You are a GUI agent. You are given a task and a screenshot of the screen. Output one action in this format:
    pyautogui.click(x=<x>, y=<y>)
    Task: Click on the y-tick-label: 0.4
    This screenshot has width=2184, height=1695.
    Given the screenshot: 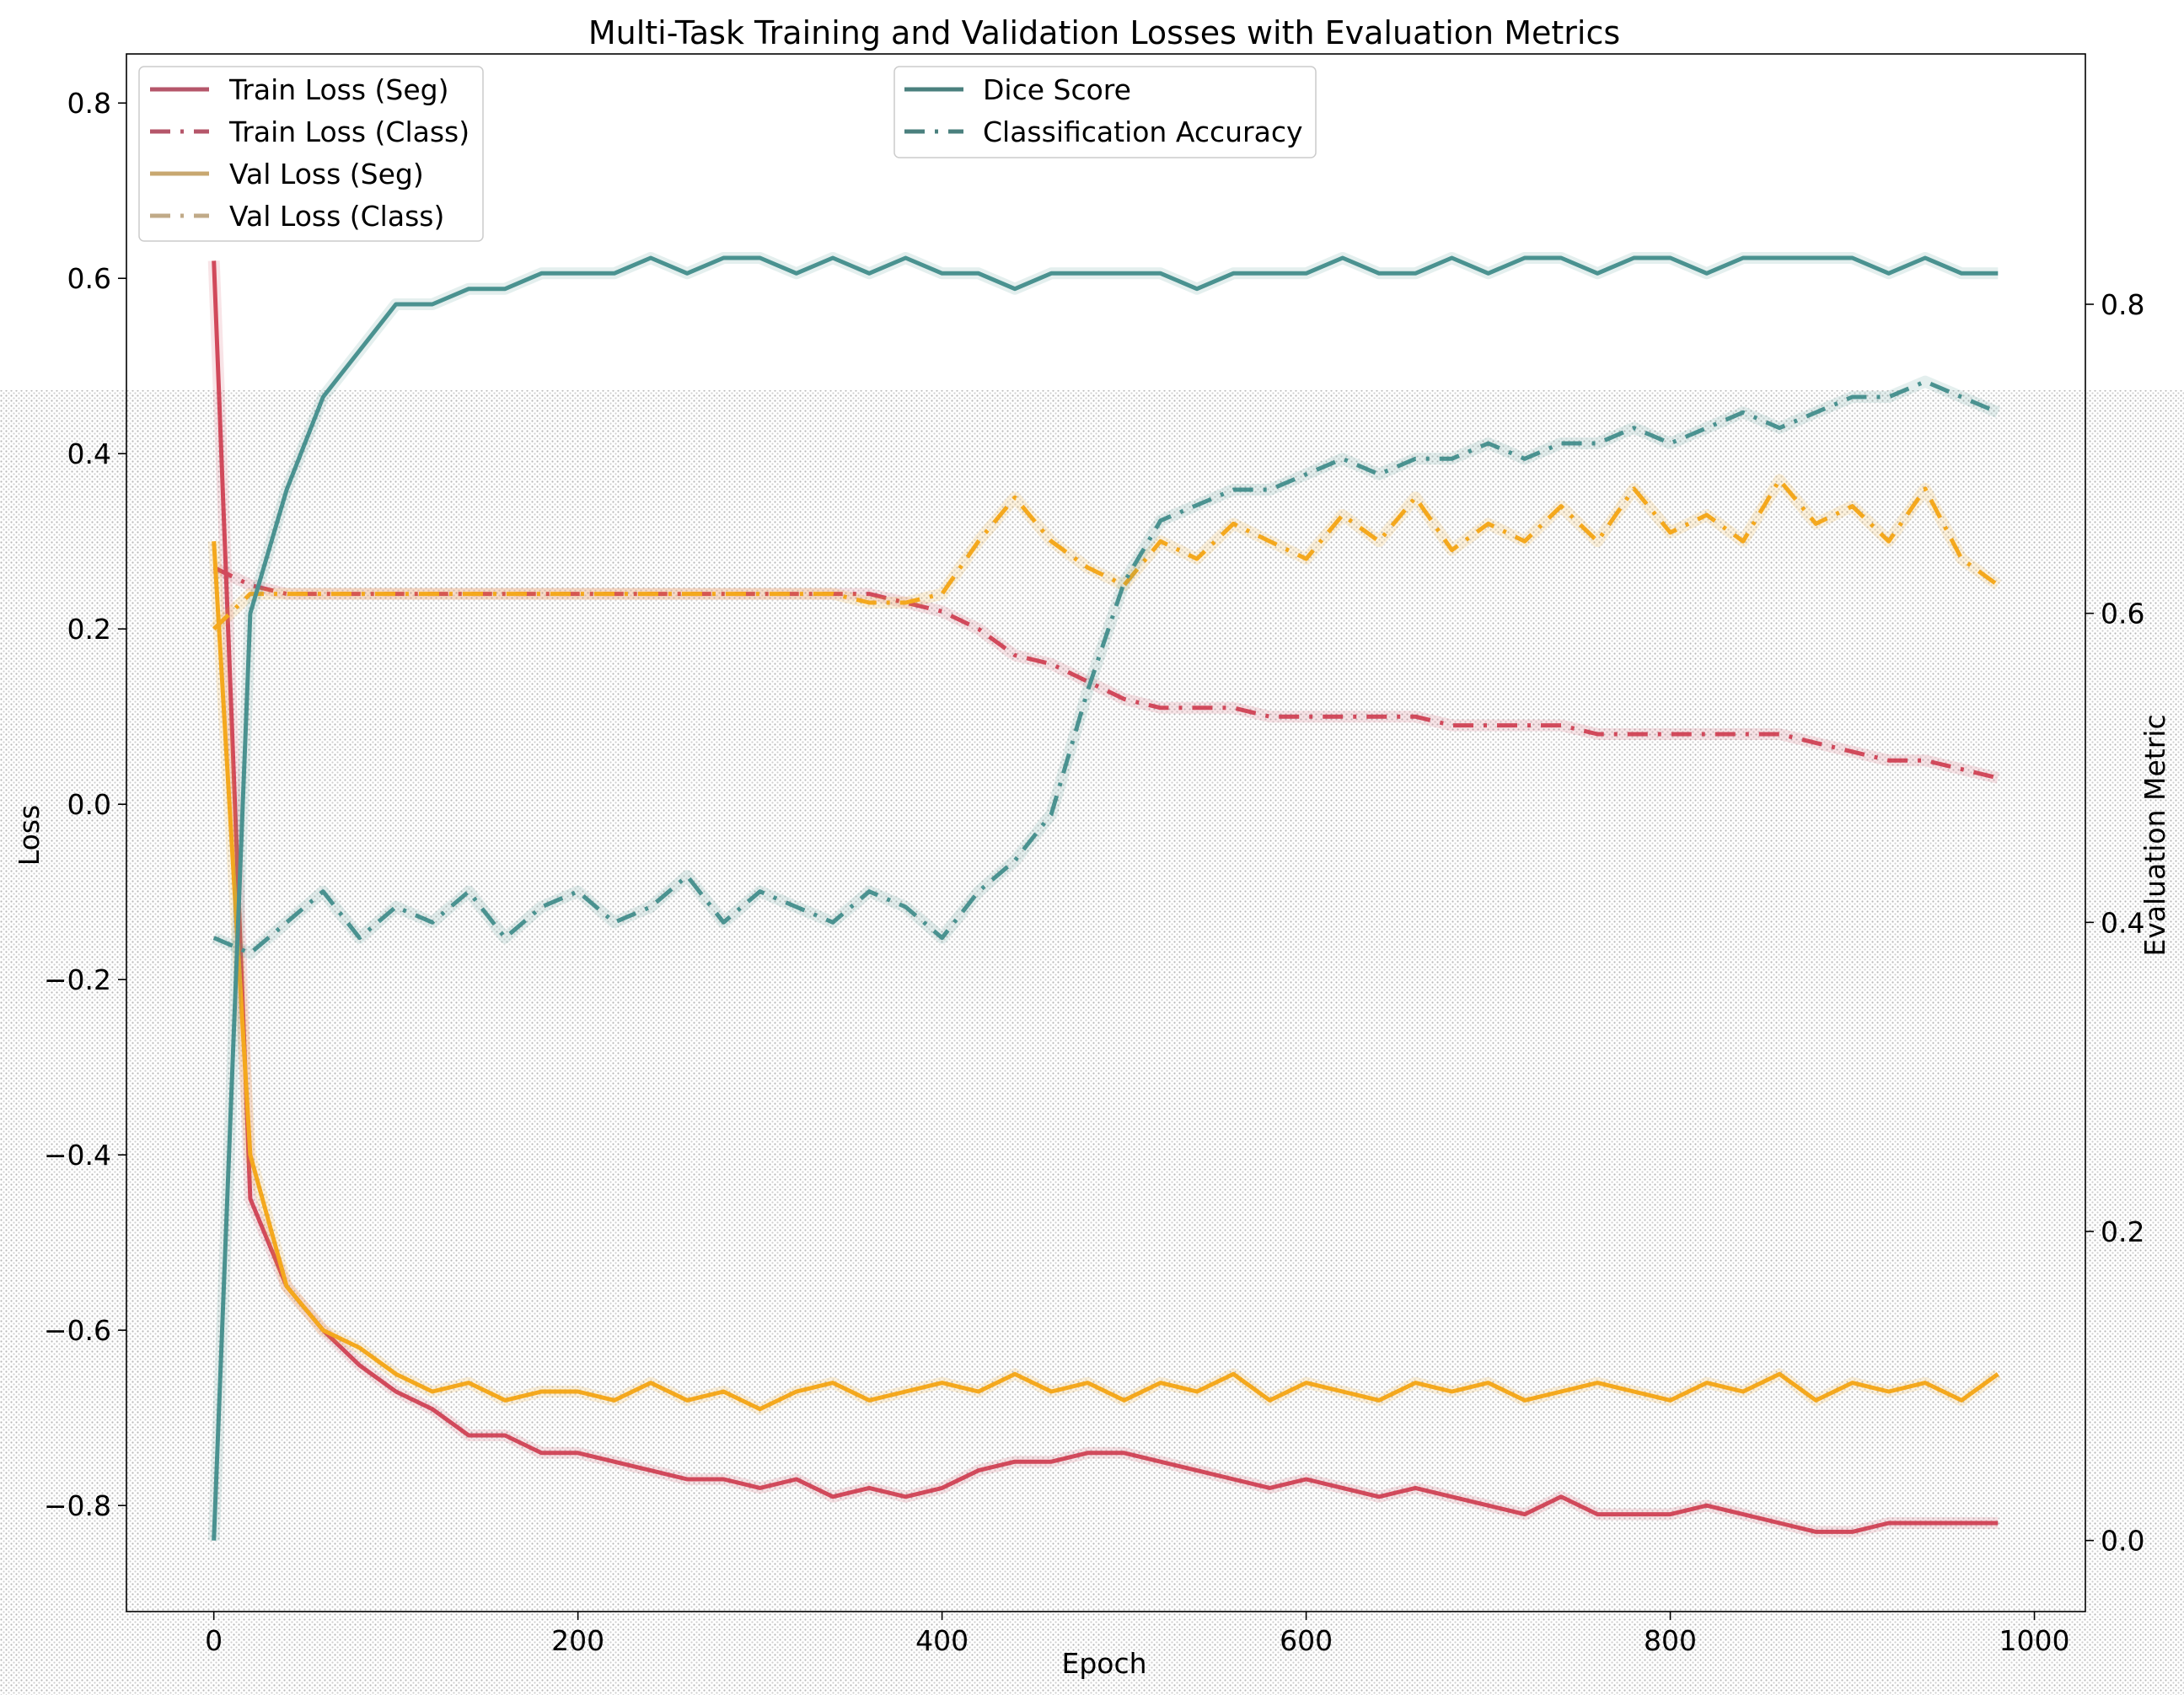 What is the action you would take?
    pyautogui.click(x=89, y=453)
    